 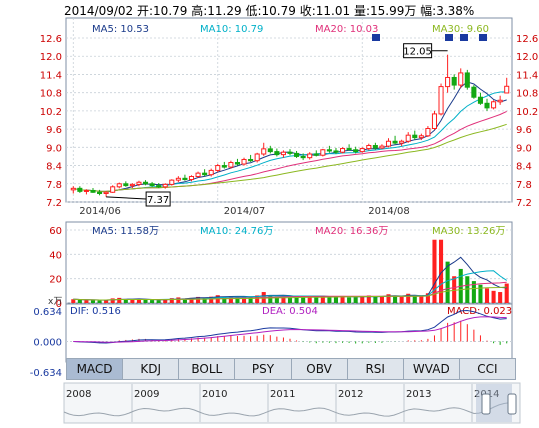 What do you see at coordinates (78, 394) in the screenshot?
I see `timeline-year-label: 2008` at bounding box center [78, 394].